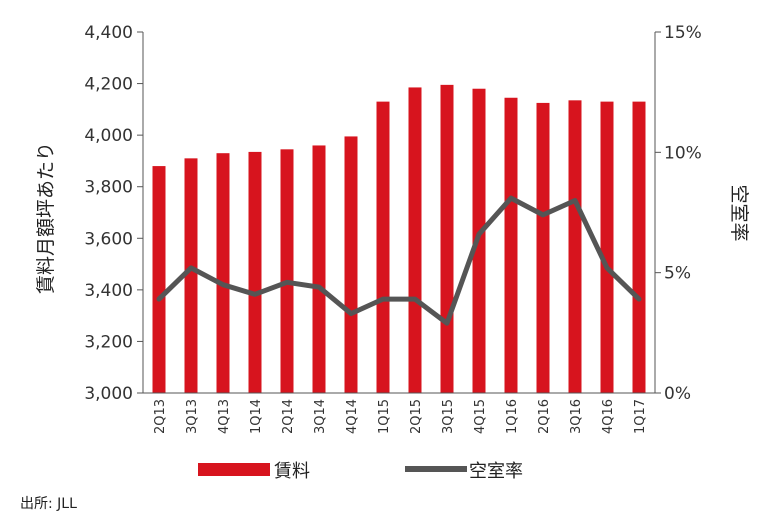  Describe the element at coordinates (383, 247) in the screenshot. I see `bar-1Q15` at that location.